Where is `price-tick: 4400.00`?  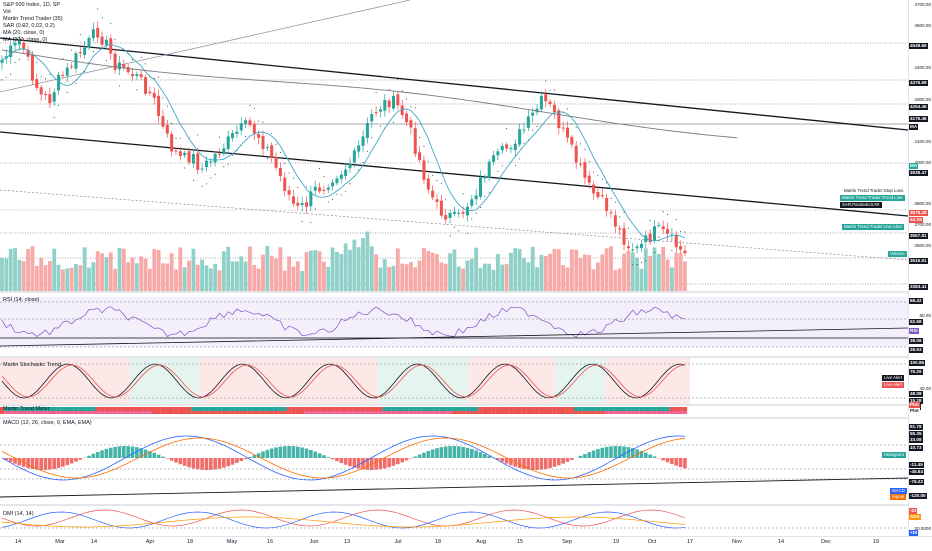
price-tick: 4400.00 is located at coordinates (922, 67).